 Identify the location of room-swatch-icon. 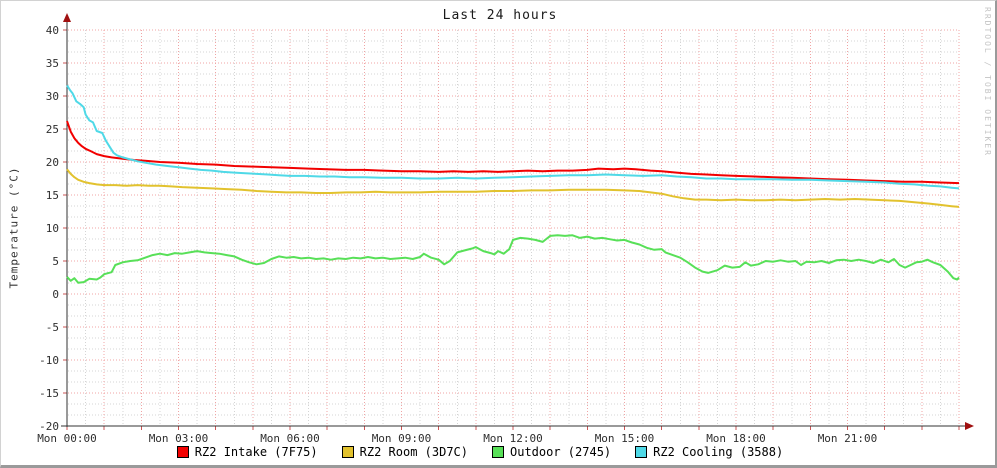
(347, 452).